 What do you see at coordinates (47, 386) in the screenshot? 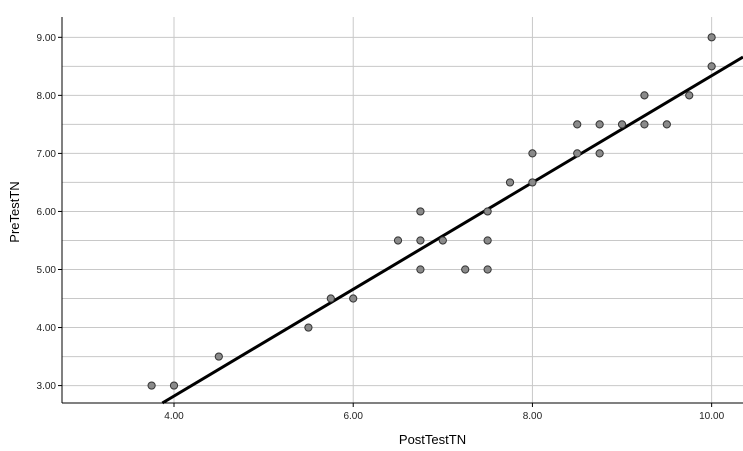
I see `y-tick-label: 3.00` at bounding box center [47, 386].